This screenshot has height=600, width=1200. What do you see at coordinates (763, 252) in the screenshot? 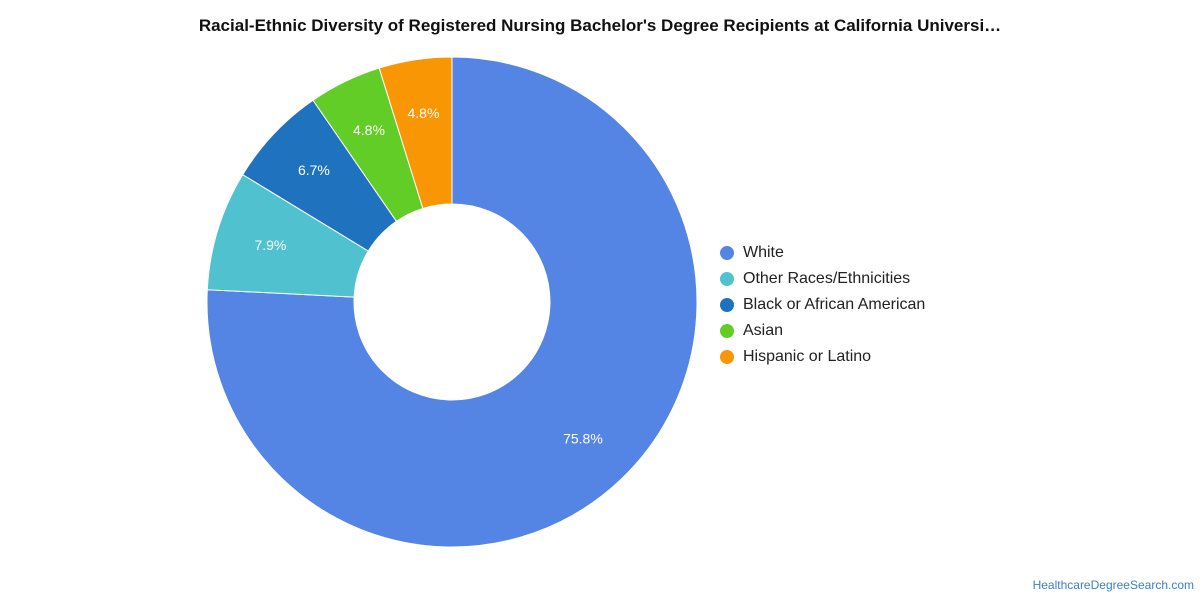
I see `legend-label-white: White` at bounding box center [763, 252].